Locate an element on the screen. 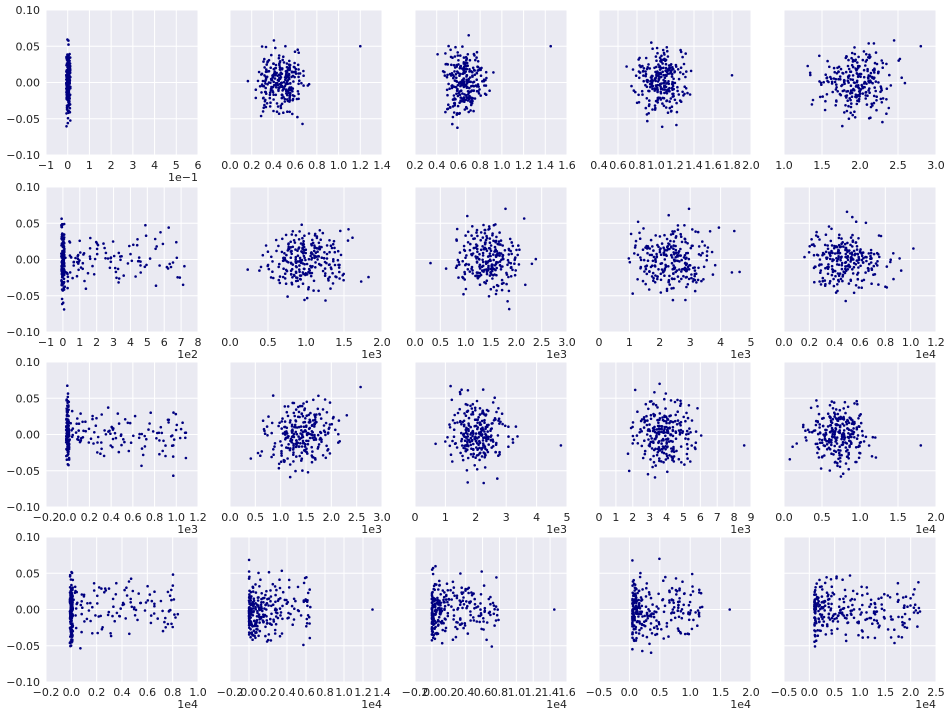 The image size is (952, 719). x-tick-label: 5 is located at coordinates (147, 342).